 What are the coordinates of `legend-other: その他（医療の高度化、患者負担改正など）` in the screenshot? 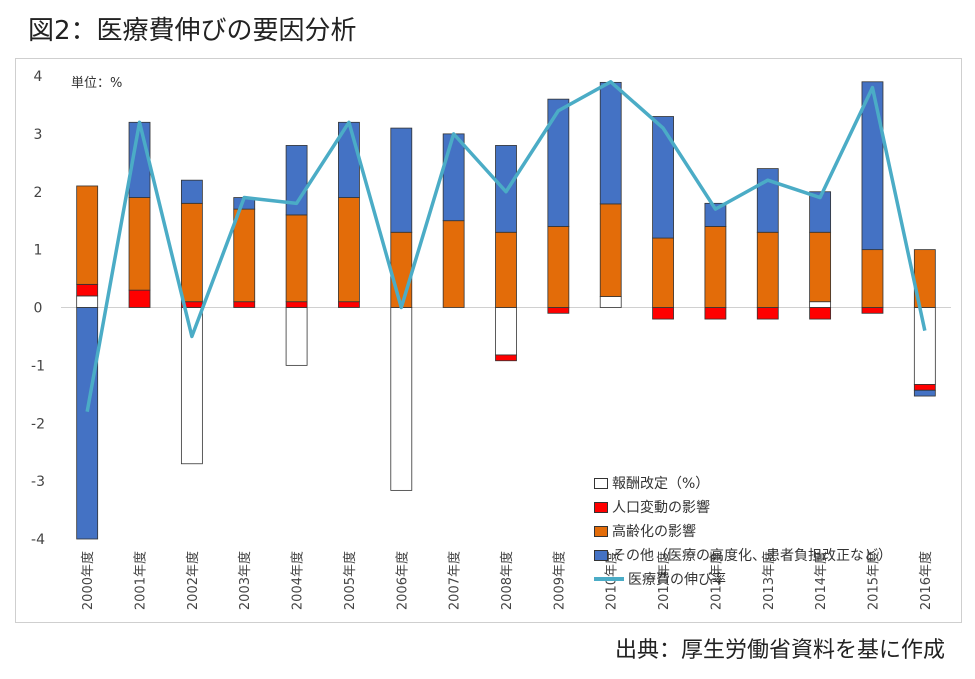 It's located at (743, 555).